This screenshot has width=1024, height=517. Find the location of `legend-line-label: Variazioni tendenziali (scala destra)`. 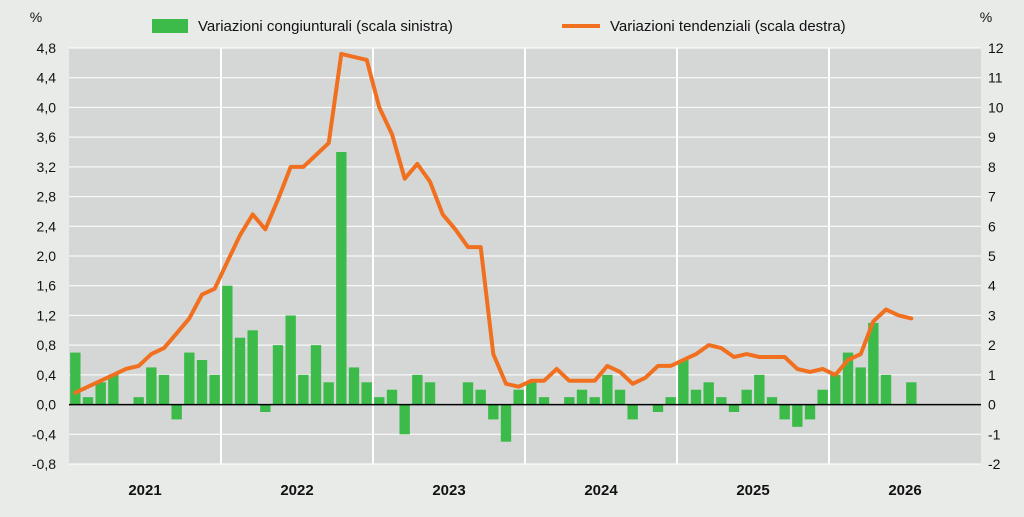

legend-line-label: Variazioni tendenziali (scala destra) is located at coordinates (728, 26).